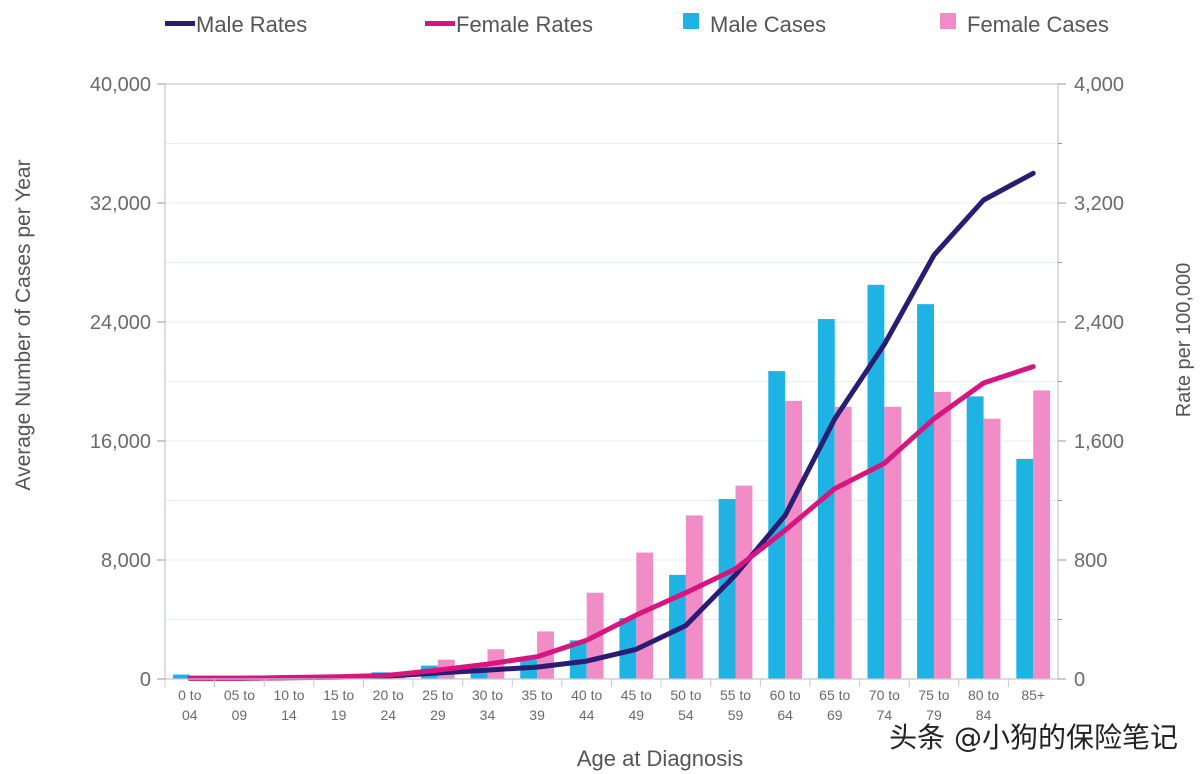 This screenshot has height=774, width=1200. Describe the element at coordinates (586, 695) in the screenshot. I see `x-tick-label: 40 to` at that location.